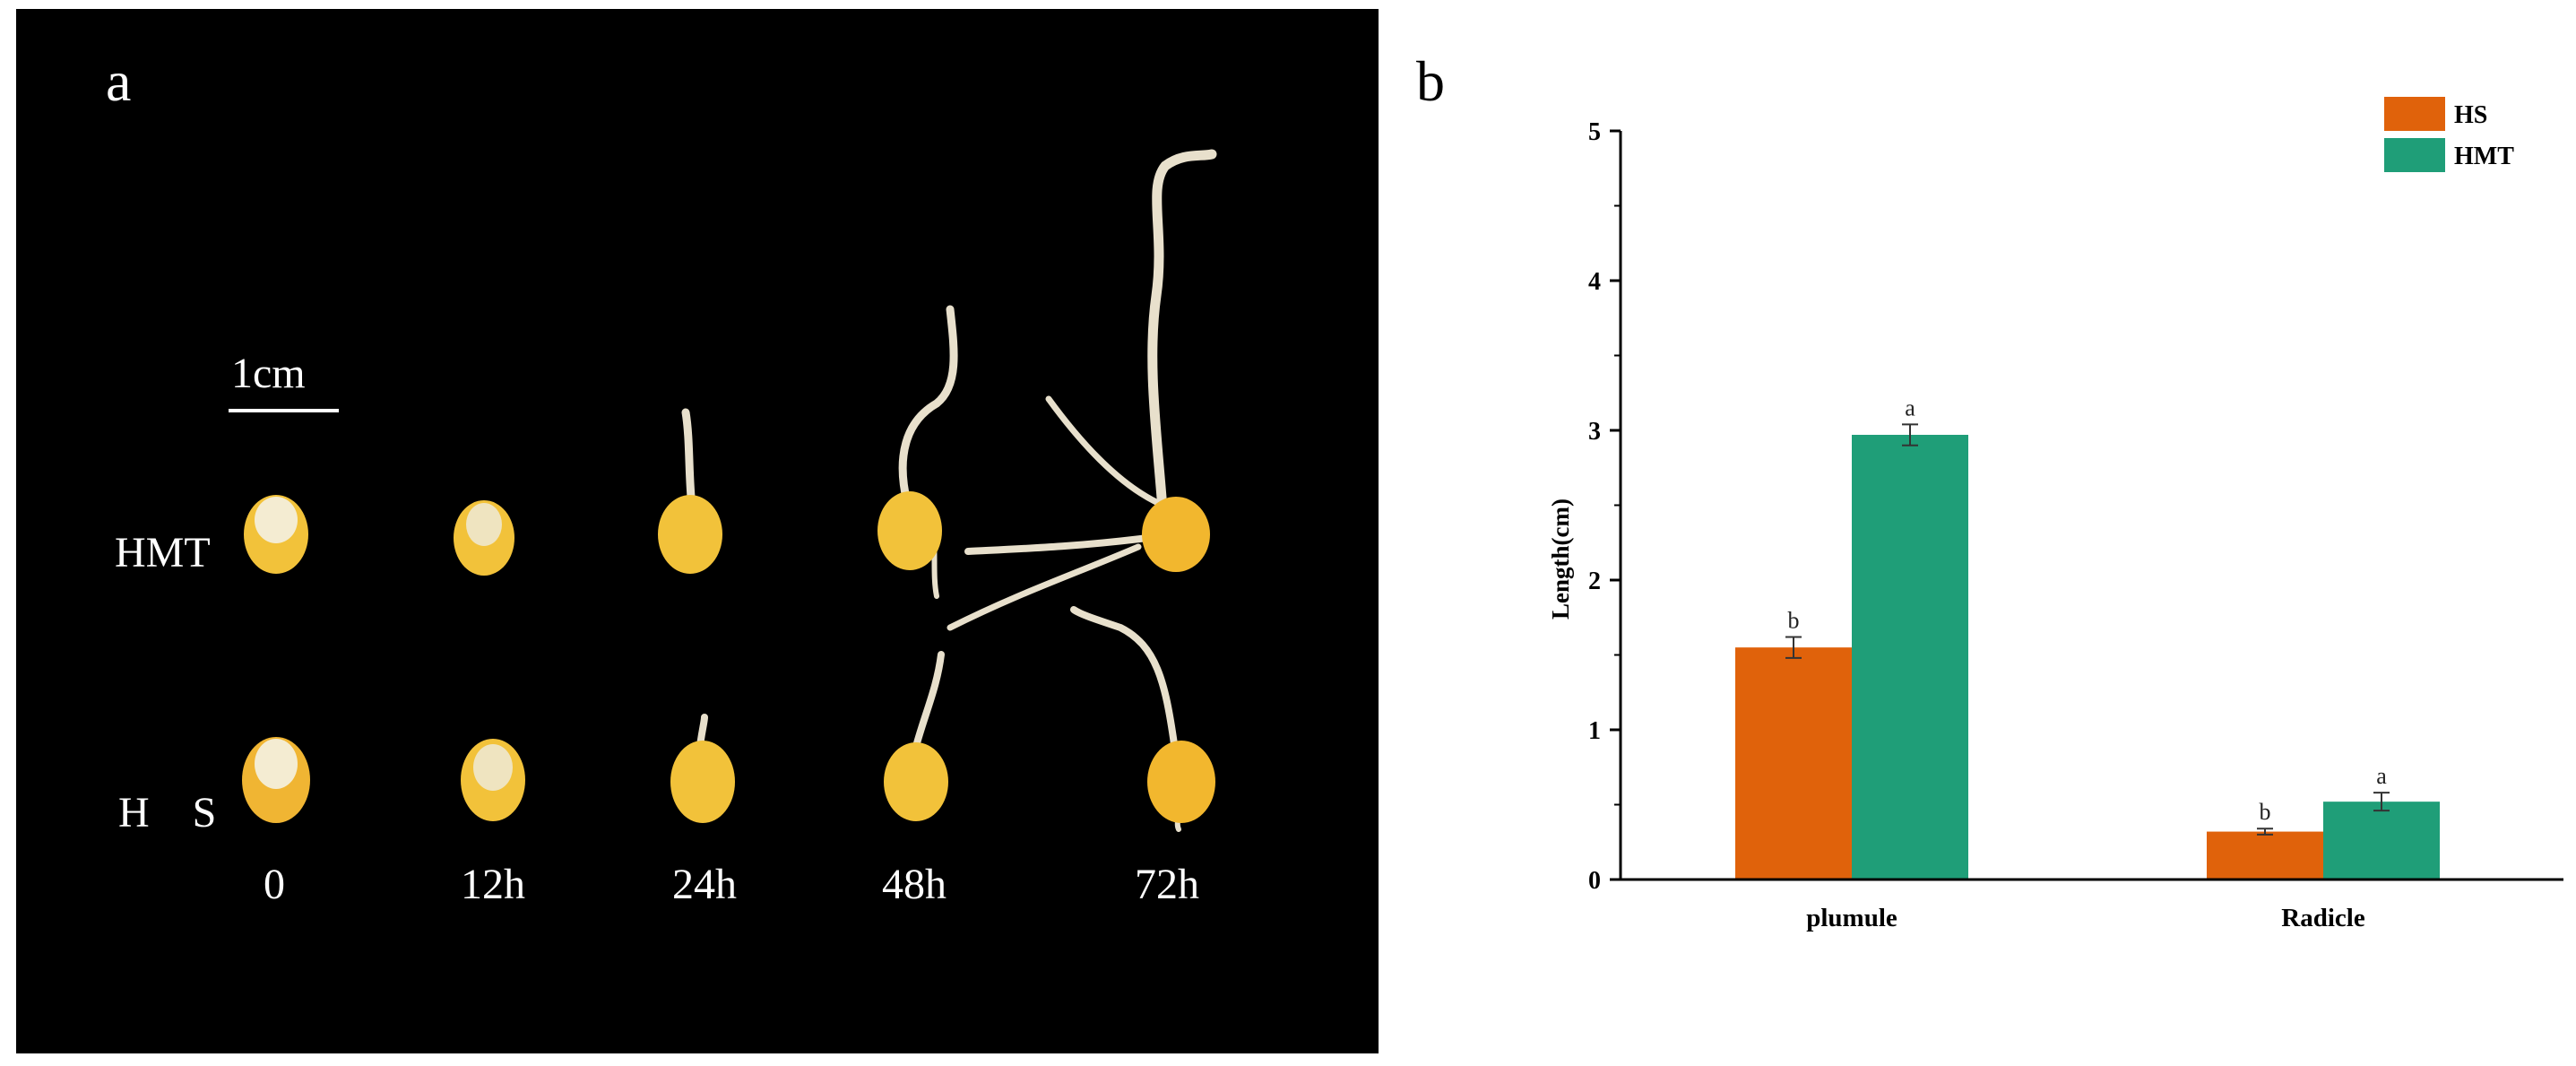 This screenshot has width=2576, height=1066. I want to click on row-label-hs: H S, so click(167, 812).